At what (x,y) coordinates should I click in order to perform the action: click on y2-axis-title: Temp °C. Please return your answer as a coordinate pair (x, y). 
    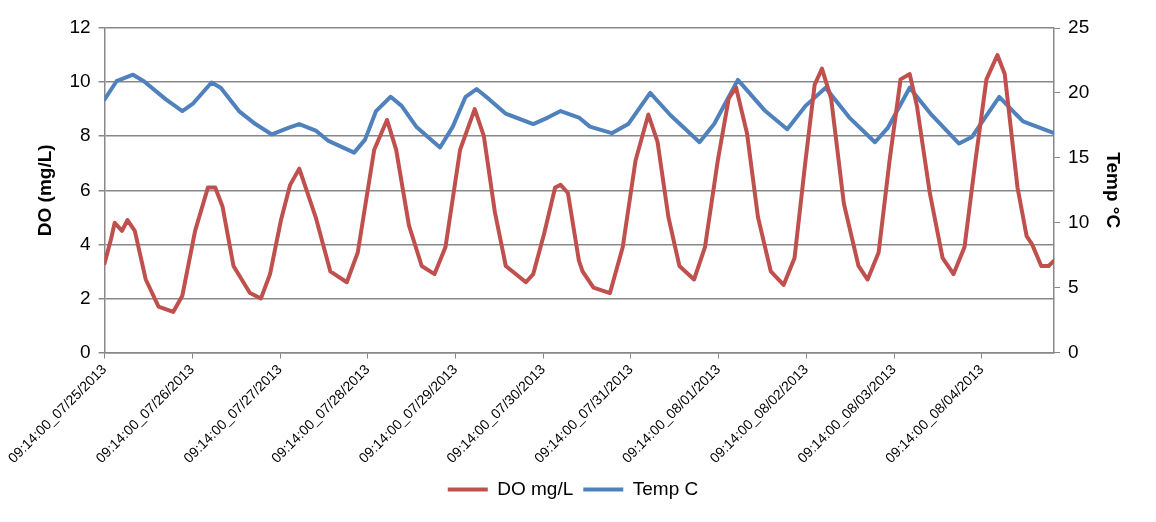
    Looking at the image, I should click on (1114, 190).